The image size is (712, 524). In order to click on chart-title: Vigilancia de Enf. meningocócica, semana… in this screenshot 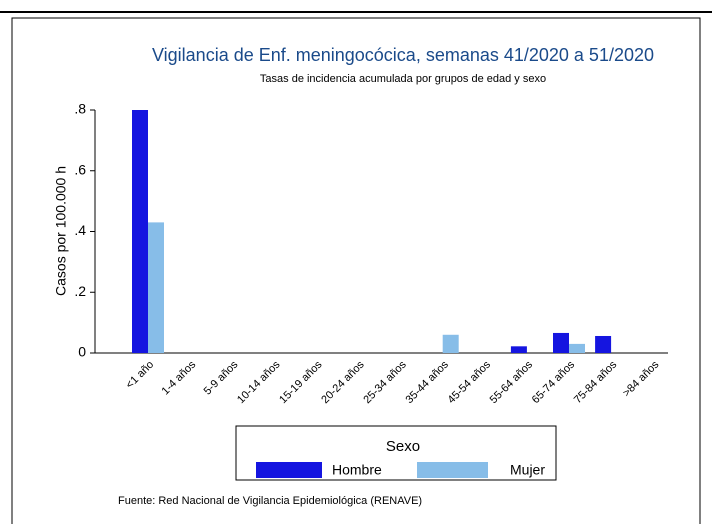, I will do `click(403, 55)`.